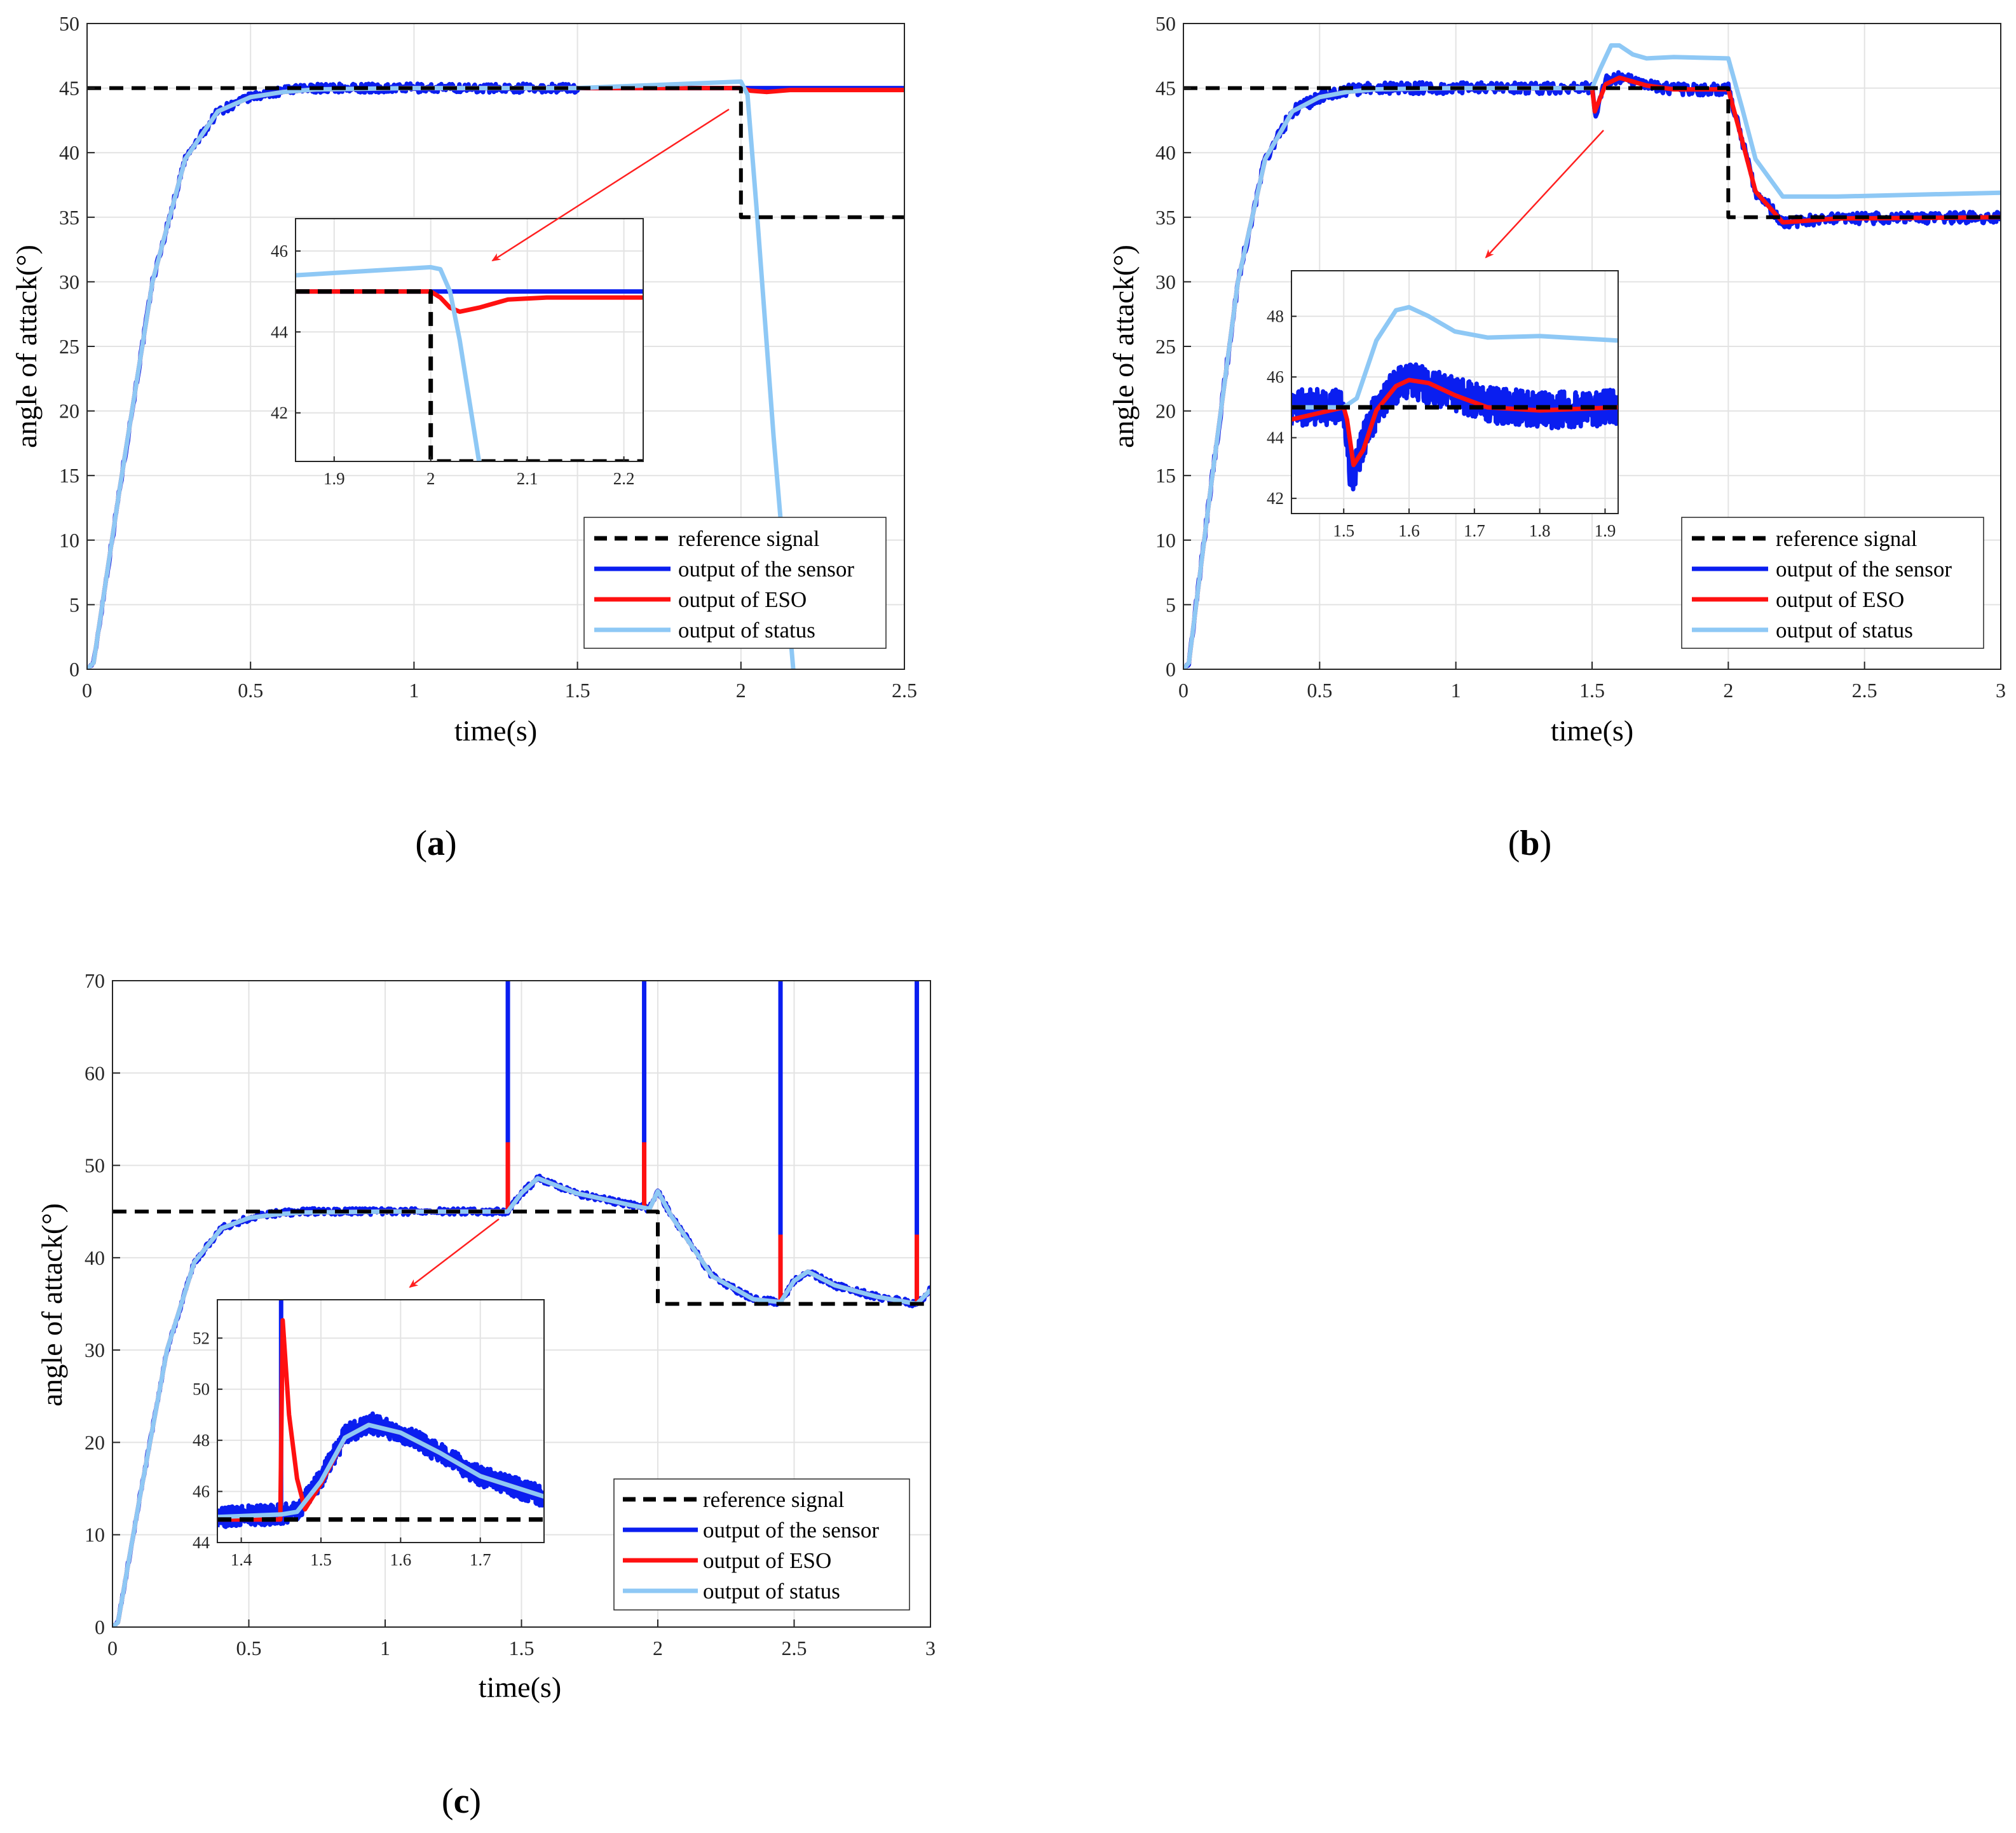 This screenshot has width=2016, height=1833. I want to click on inset-x-tick-label: 2.2, so click(624, 479).